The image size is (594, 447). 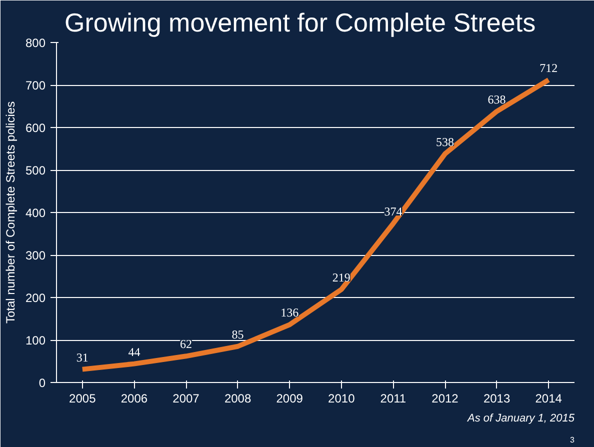 What do you see at coordinates (548, 399) in the screenshot?
I see `x-tick-label: 2014` at bounding box center [548, 399].